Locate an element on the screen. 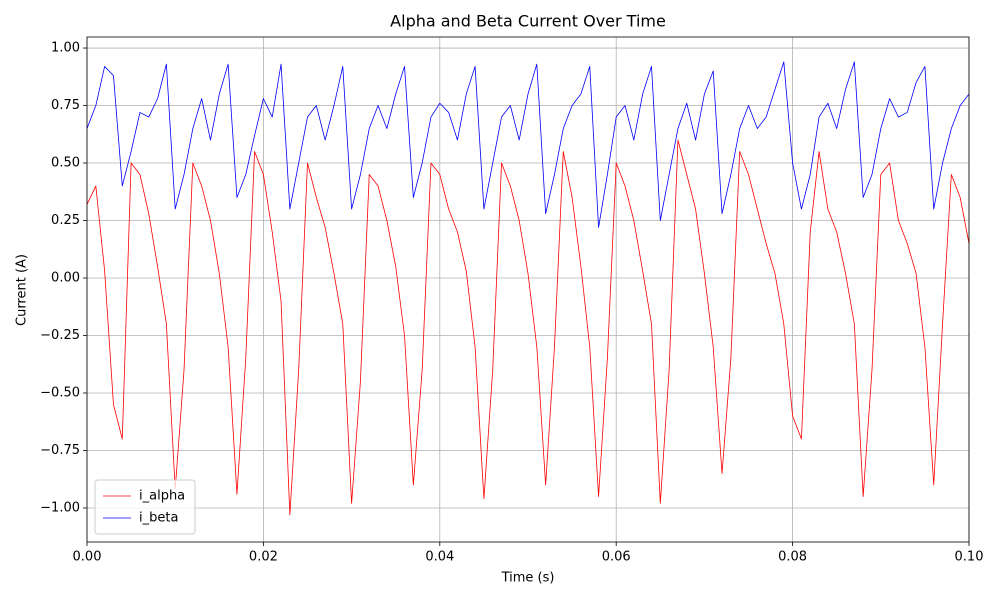 The height and width of the screenshot is (600, 1000). x-tick-label: 0.00 is located at coordinates (87, 557).